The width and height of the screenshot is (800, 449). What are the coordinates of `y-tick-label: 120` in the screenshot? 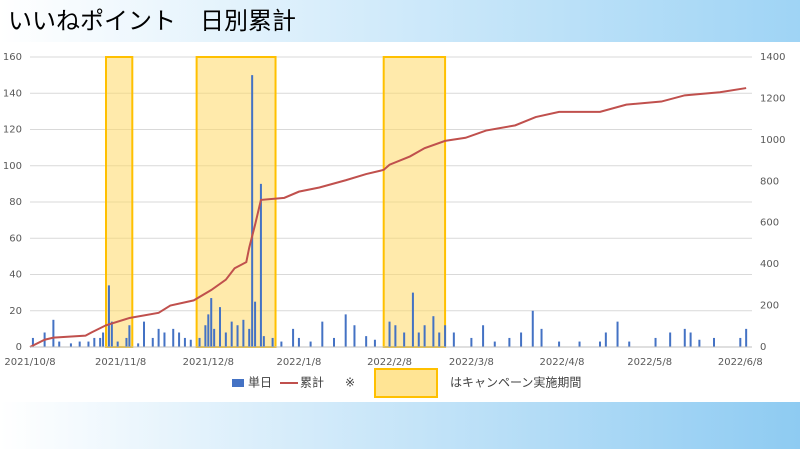 It's located at (12, 130).